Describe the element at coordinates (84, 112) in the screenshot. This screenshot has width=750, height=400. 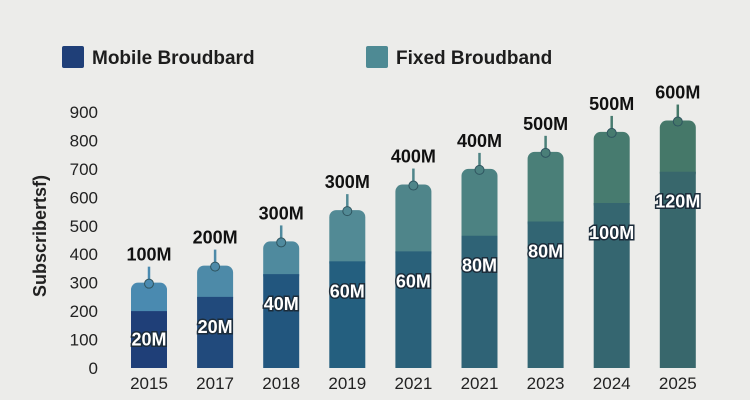
I see `y-tick-label: 900` at that location.